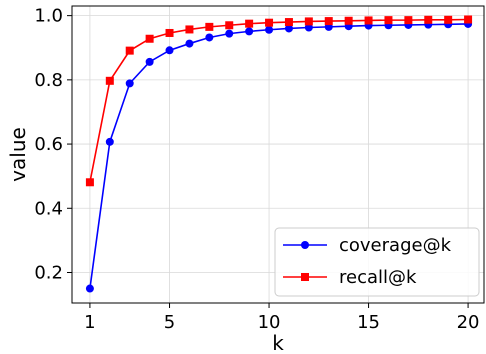 This screenshot has width=486, height=354. What do you see at coordinates (89, 322) in the screenshot?
I see `x-tick-label: 1` at bounding box center [89, 322].